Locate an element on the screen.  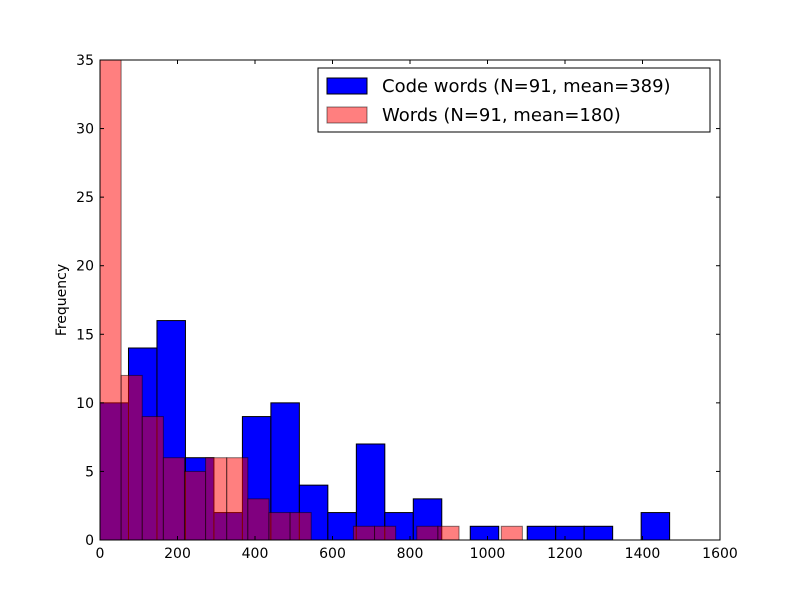
y-tick-label: 30 is located at coordinates (85, 130).